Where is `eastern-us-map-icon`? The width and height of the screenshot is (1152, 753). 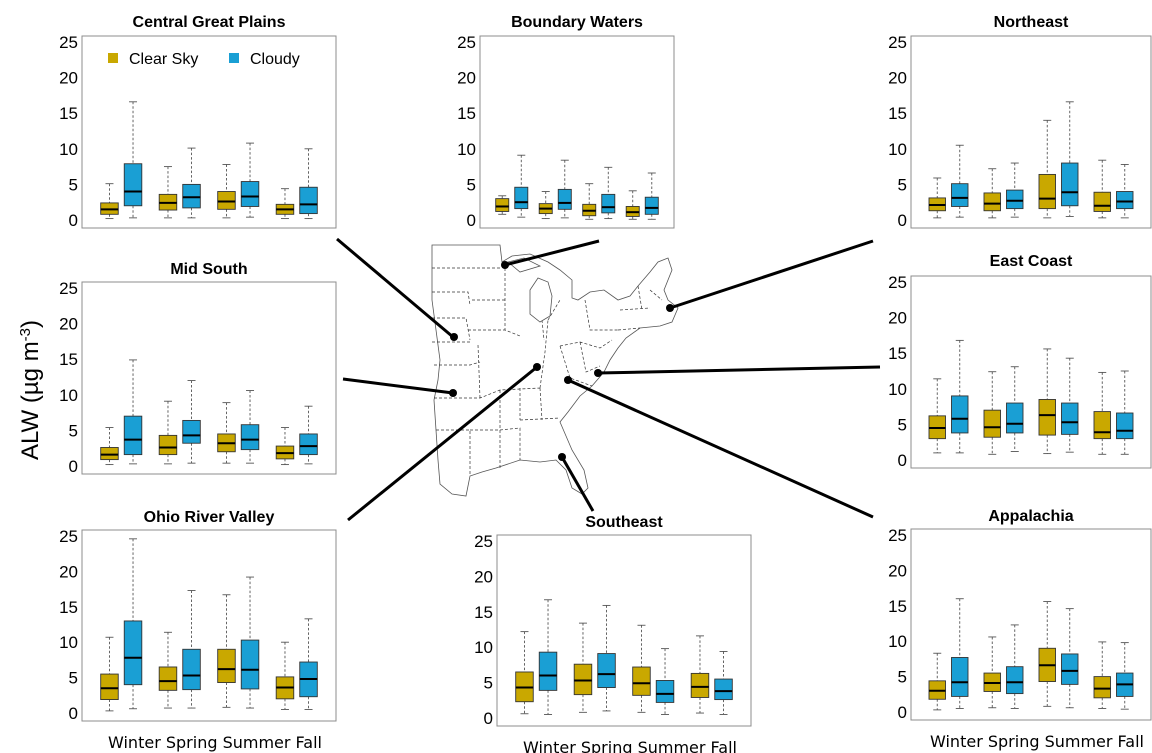 eastern-us-map-icon is located at coordinates (555, 370).